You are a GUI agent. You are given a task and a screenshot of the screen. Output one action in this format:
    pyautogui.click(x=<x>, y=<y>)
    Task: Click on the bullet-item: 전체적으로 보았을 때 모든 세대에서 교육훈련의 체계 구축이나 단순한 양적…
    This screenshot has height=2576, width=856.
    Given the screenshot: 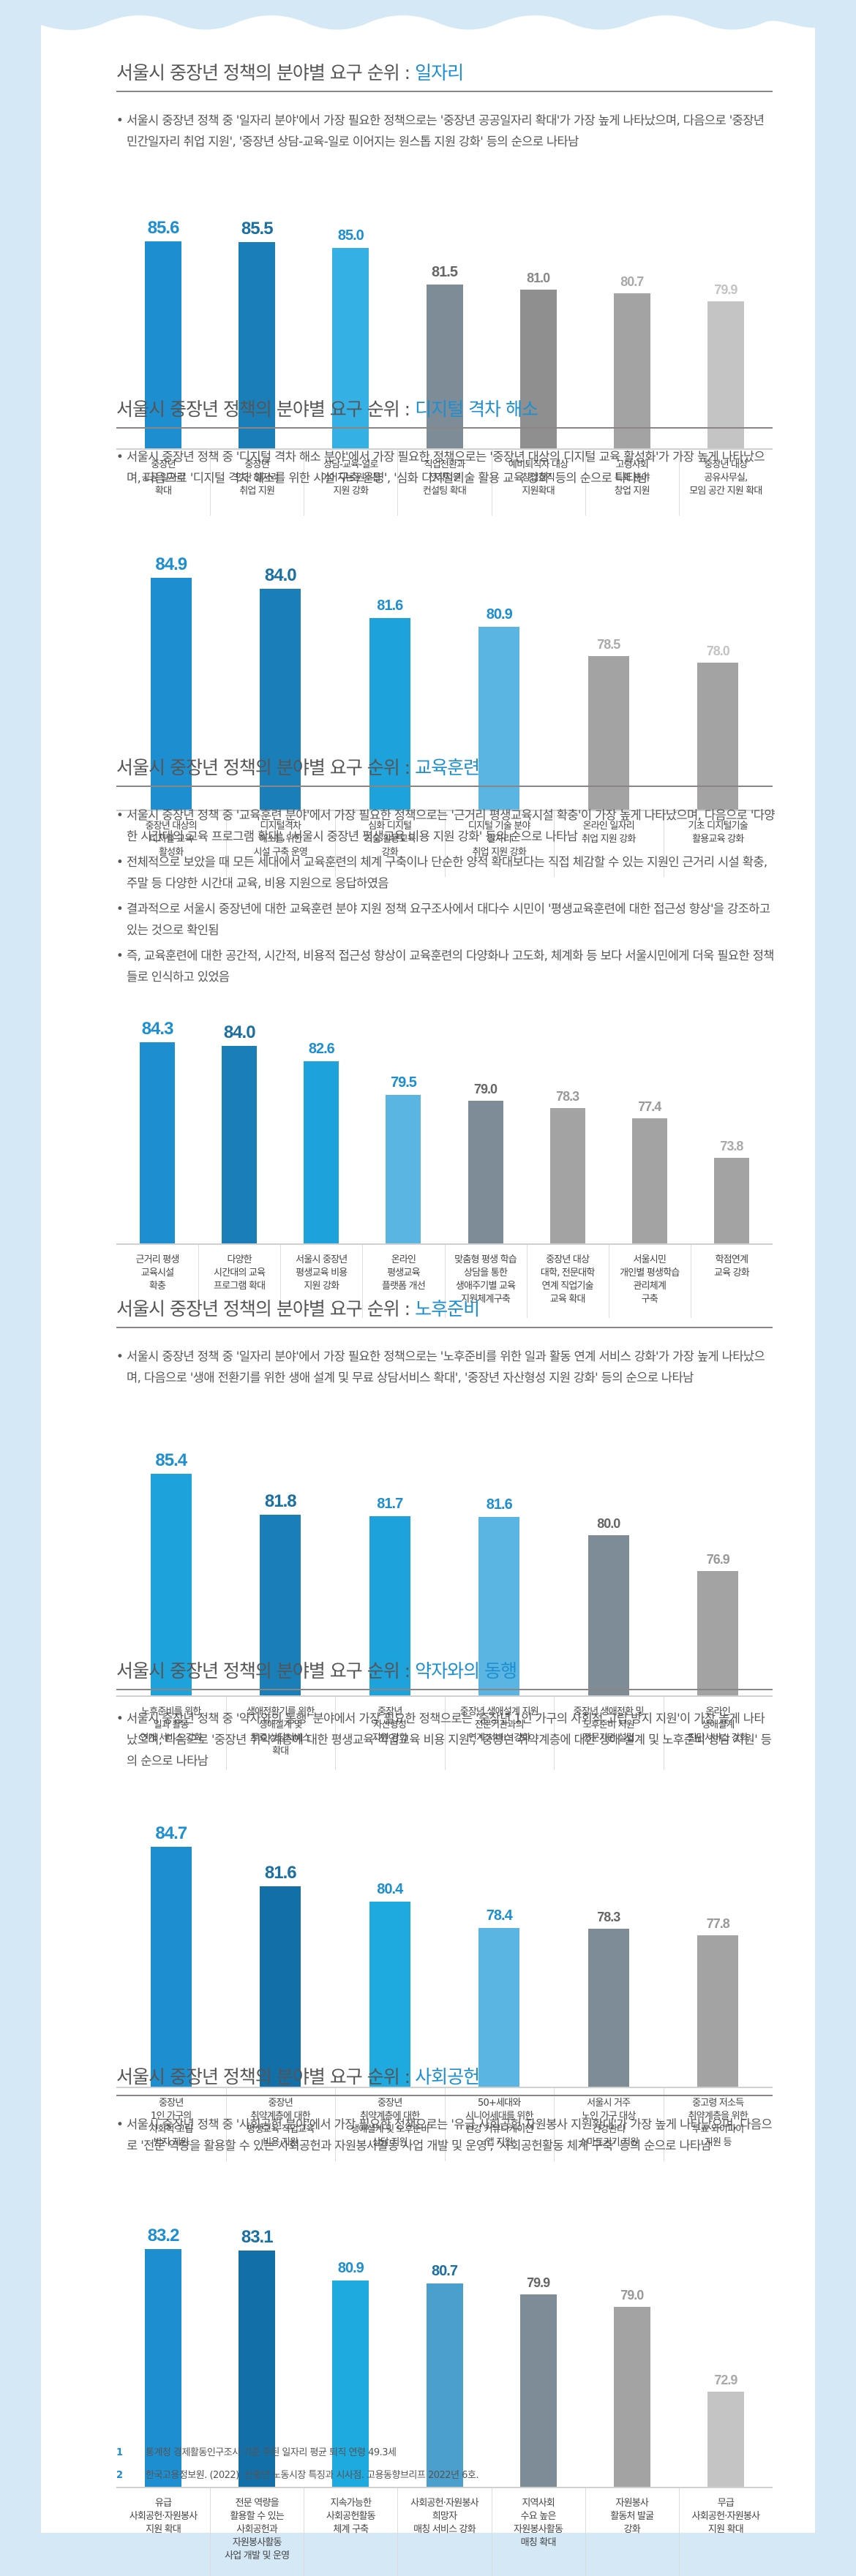 What is the action you would take?
    pyautogui.click(x=445, y=872)
    